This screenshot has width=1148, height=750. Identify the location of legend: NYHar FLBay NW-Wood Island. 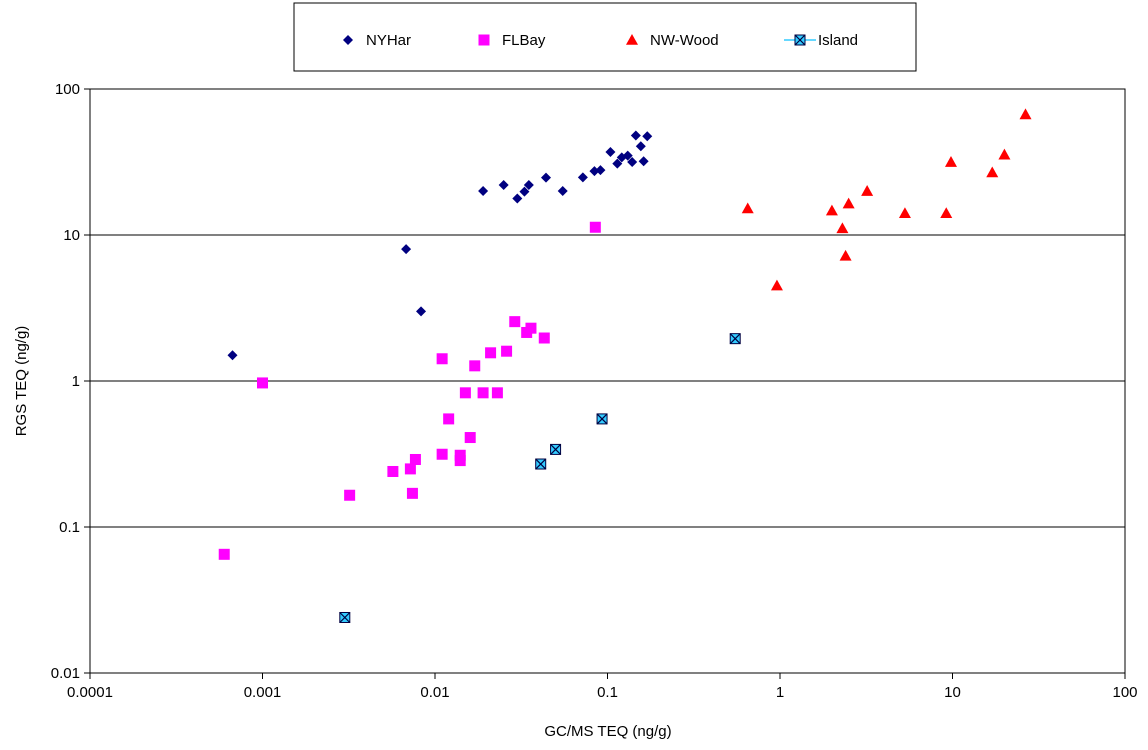
(605, 37).